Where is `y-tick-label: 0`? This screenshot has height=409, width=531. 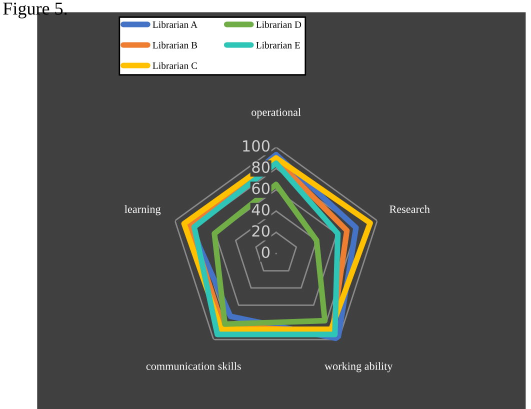
y-tick-label: 0 is located at coordinates (266, 252).